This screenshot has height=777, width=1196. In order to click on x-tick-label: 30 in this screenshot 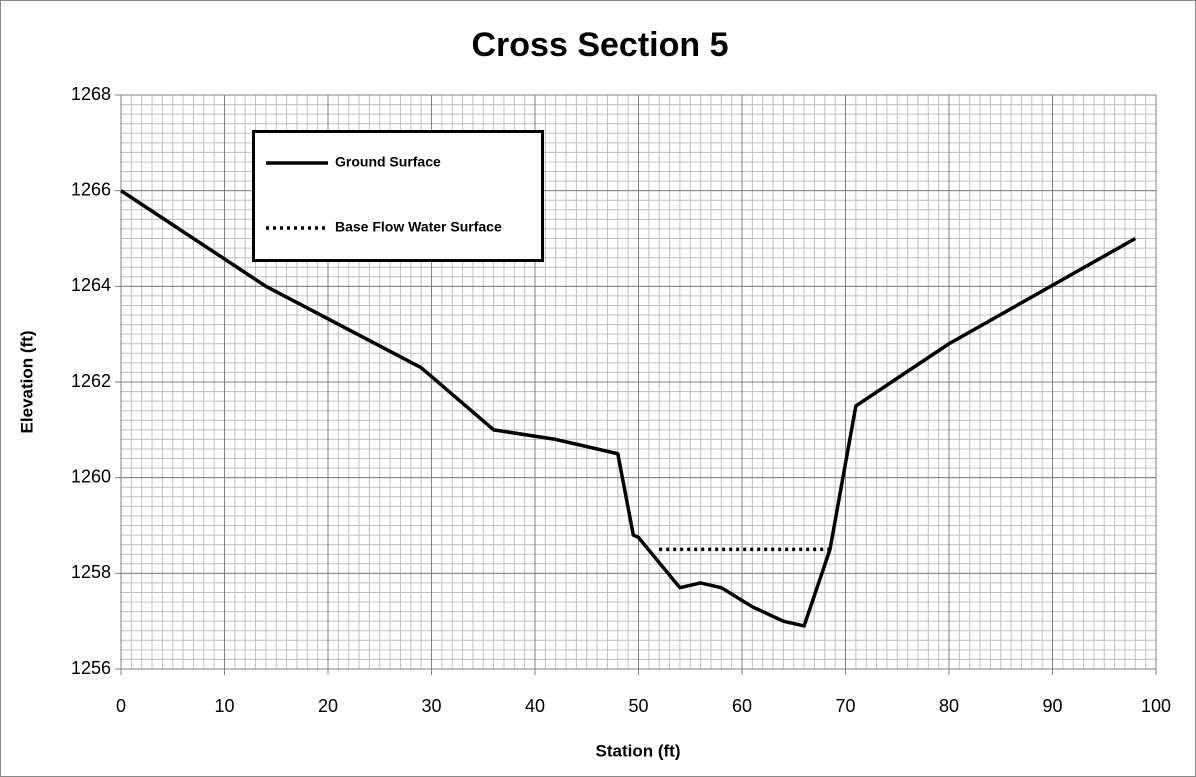, I will do `click(431, 706)`.